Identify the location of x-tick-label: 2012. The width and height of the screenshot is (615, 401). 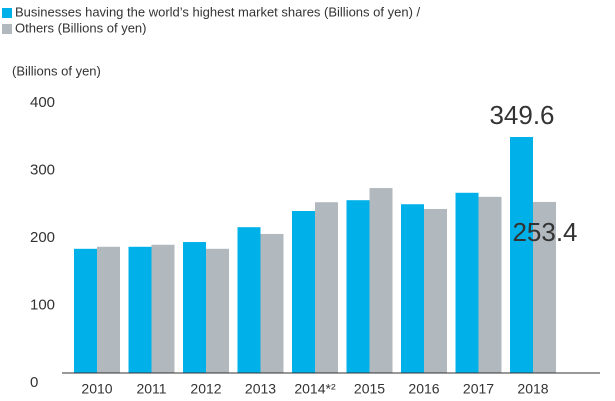
(205, 389).